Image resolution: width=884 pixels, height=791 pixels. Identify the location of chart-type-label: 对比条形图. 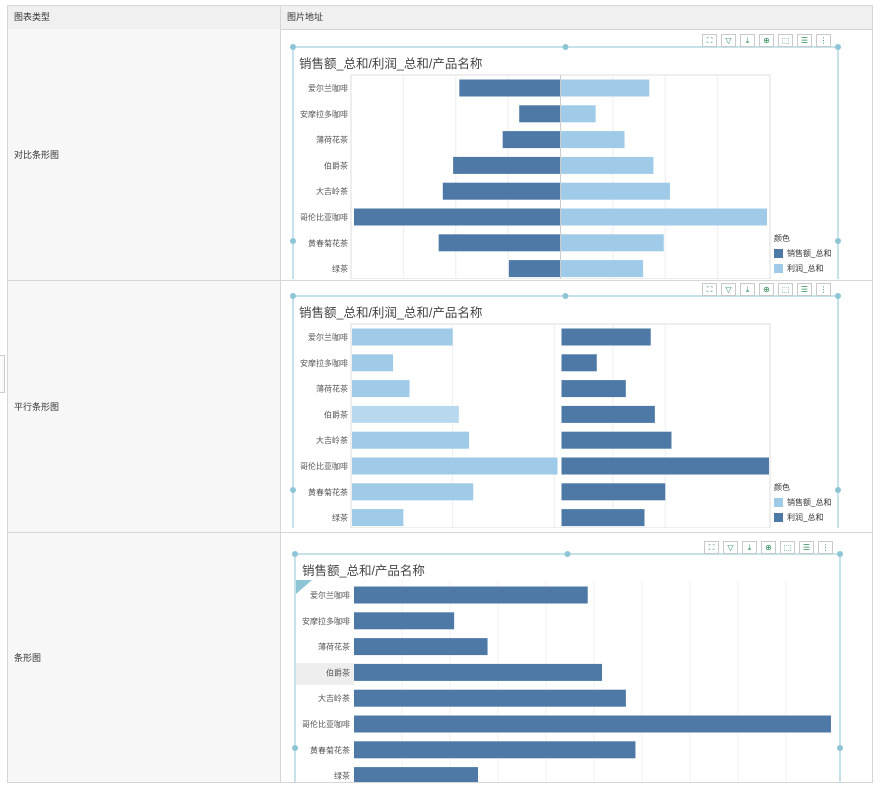
(144, 154).